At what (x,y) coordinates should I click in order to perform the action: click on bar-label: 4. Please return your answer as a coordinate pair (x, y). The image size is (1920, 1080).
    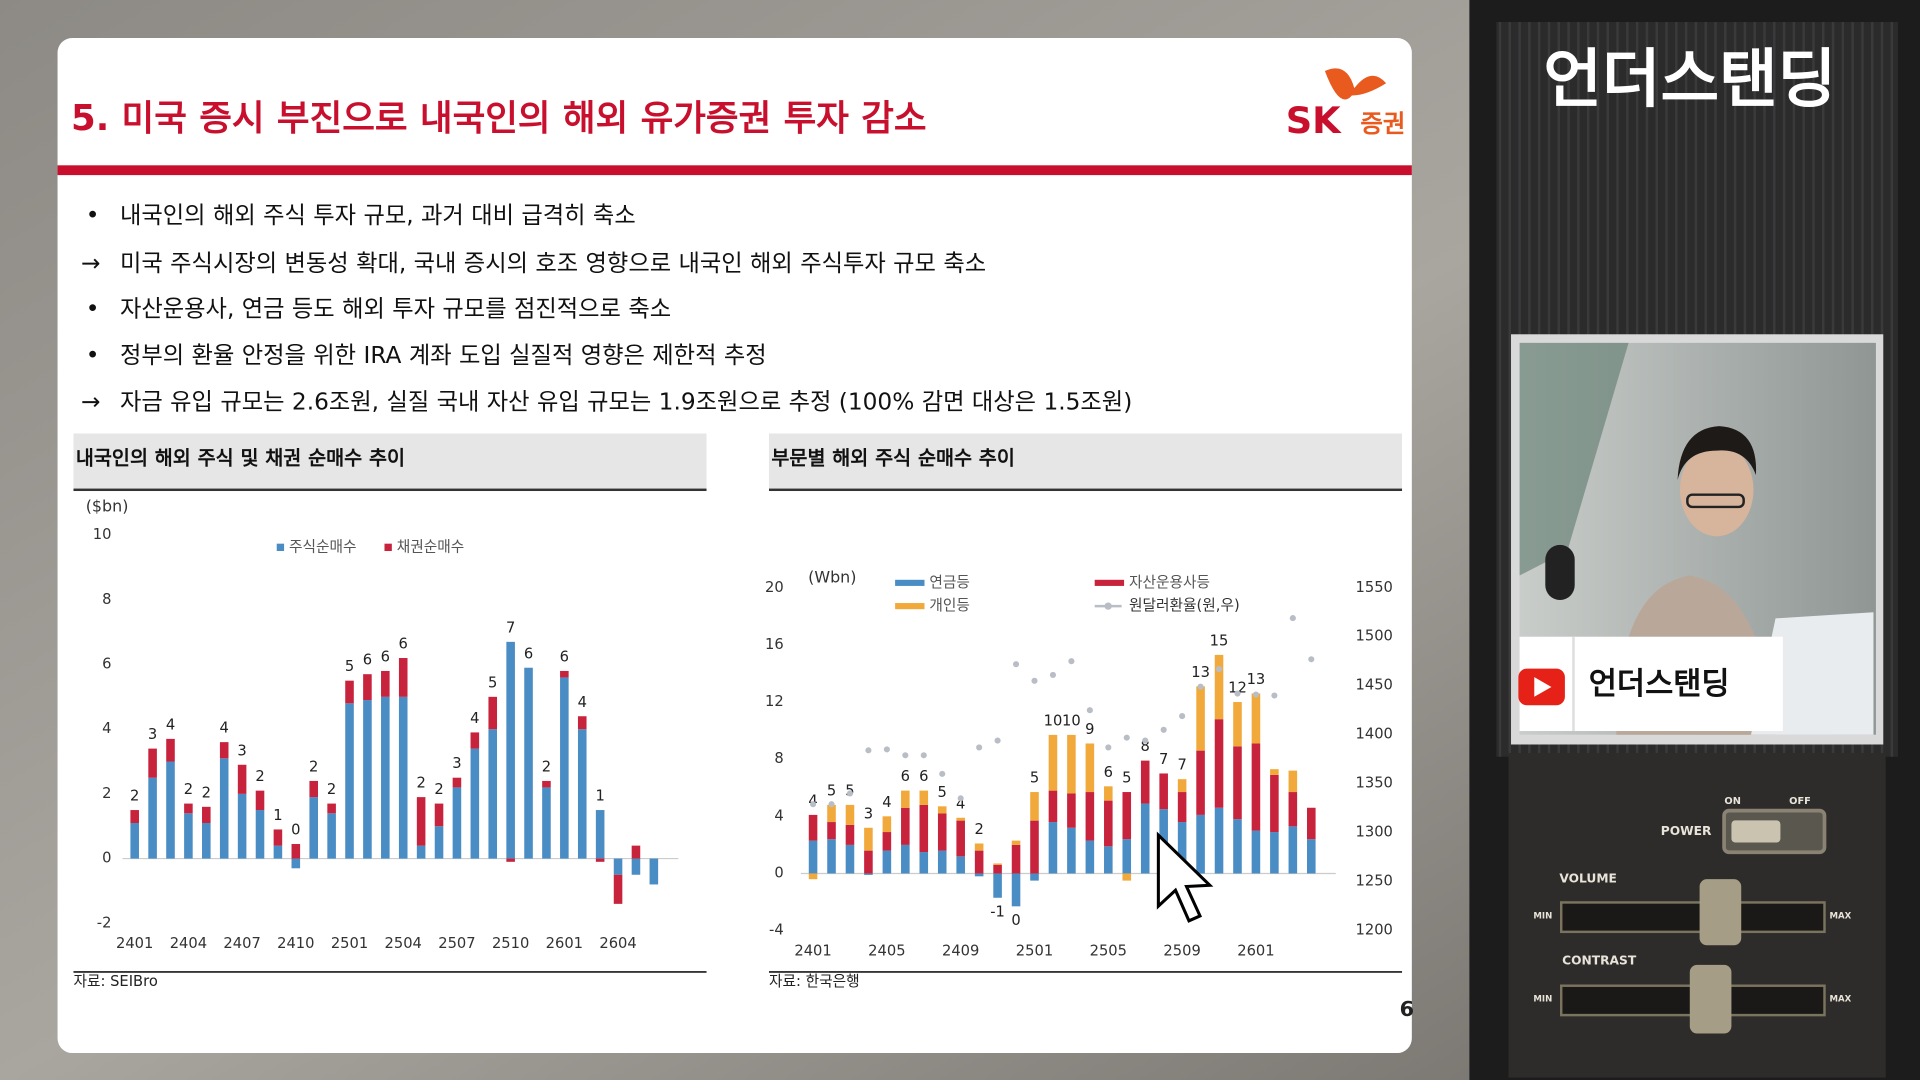
    Looking at the image, I should click on (960, 803).